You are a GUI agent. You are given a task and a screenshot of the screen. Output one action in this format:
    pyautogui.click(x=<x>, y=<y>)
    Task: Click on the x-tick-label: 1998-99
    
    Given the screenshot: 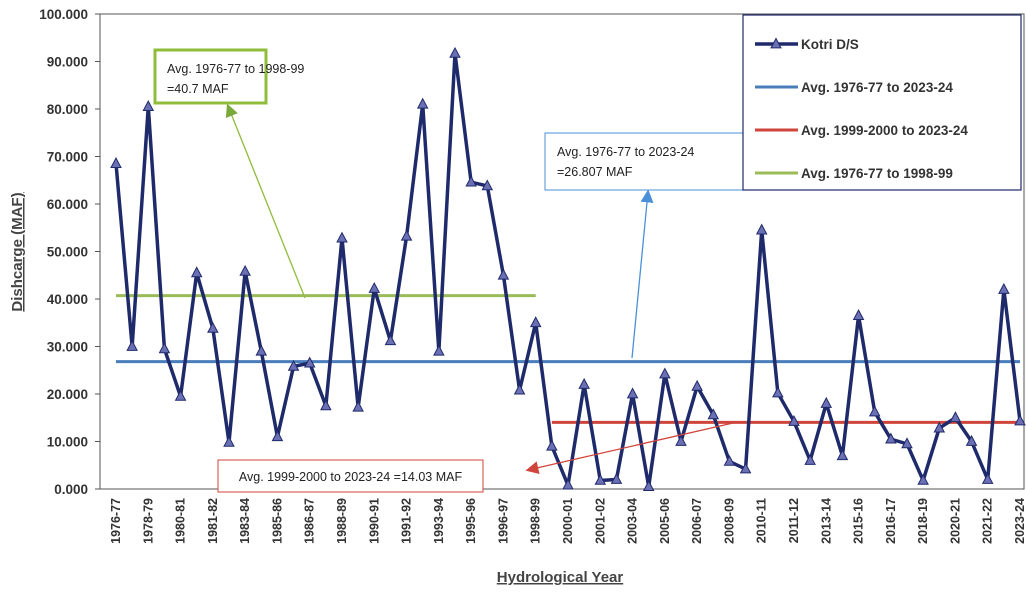 What is the action you would take?
    pyautogui.click(x=536, y=521)
    